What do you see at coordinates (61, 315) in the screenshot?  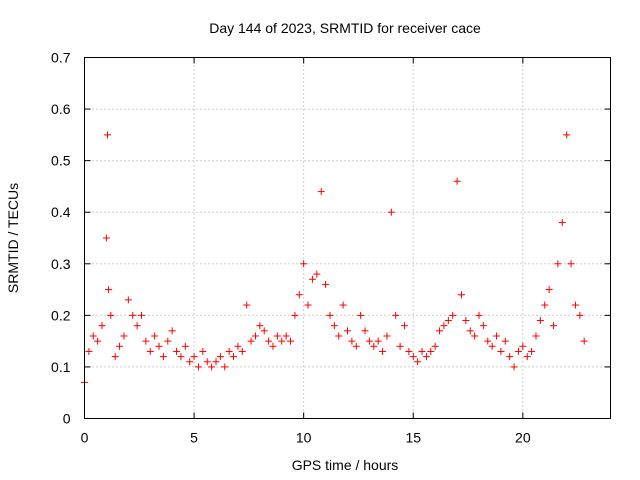 I see `y-tick-label: 0.2` at bounding box center [61, 315].